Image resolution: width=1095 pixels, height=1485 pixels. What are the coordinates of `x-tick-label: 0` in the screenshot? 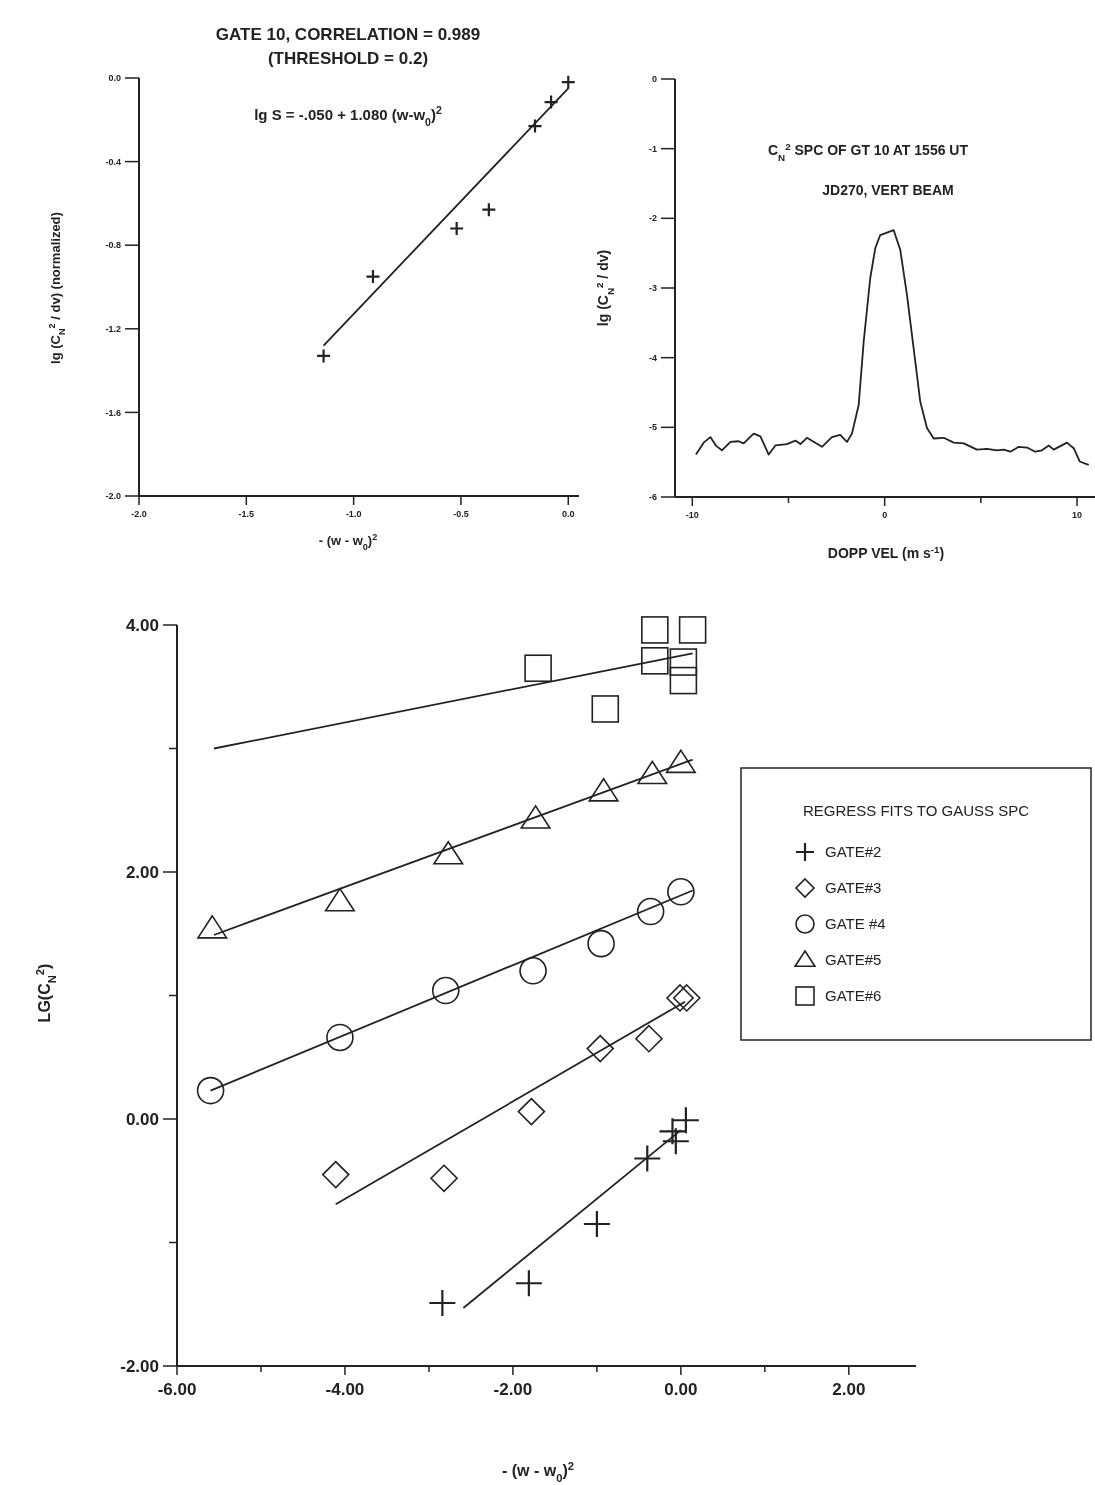 It's located at (885, 515).